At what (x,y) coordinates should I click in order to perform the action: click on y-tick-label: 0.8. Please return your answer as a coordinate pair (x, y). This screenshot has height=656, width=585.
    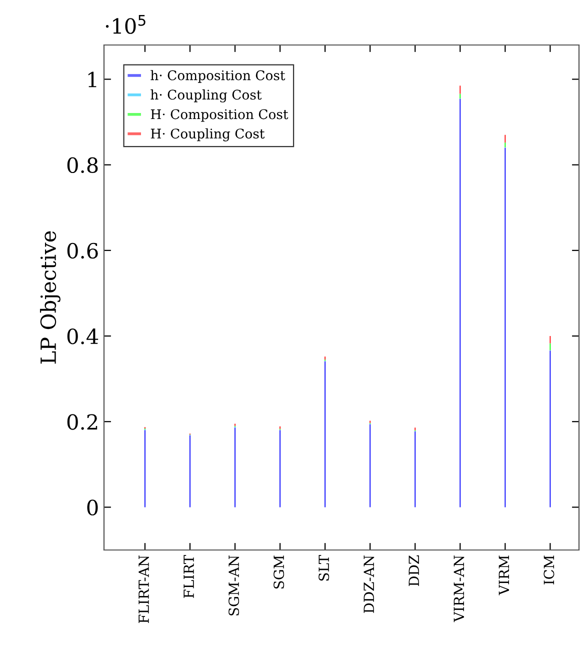
    Looking at the image, I should click on (82, 165).